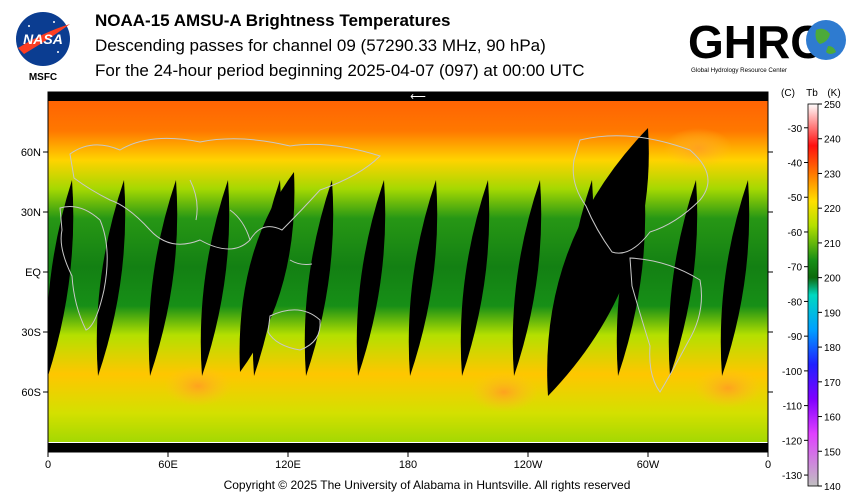 The height and width of the screenshot is (502, 854). Describe the element at coordinates (755, 42) in the screenshot. I see `ghrc-logo-text: GHRC` at that location.